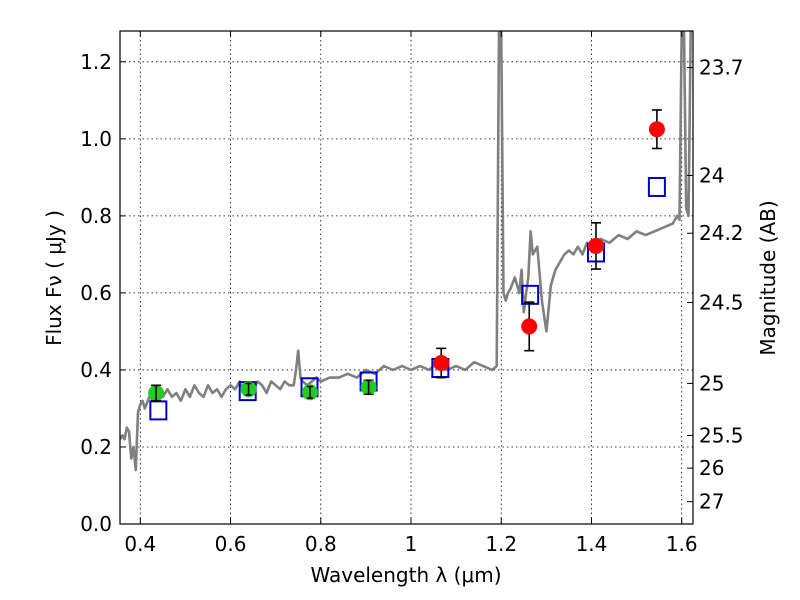  I want to click on x-axis-label: Wavelength λ (μm), so click(405, 575).